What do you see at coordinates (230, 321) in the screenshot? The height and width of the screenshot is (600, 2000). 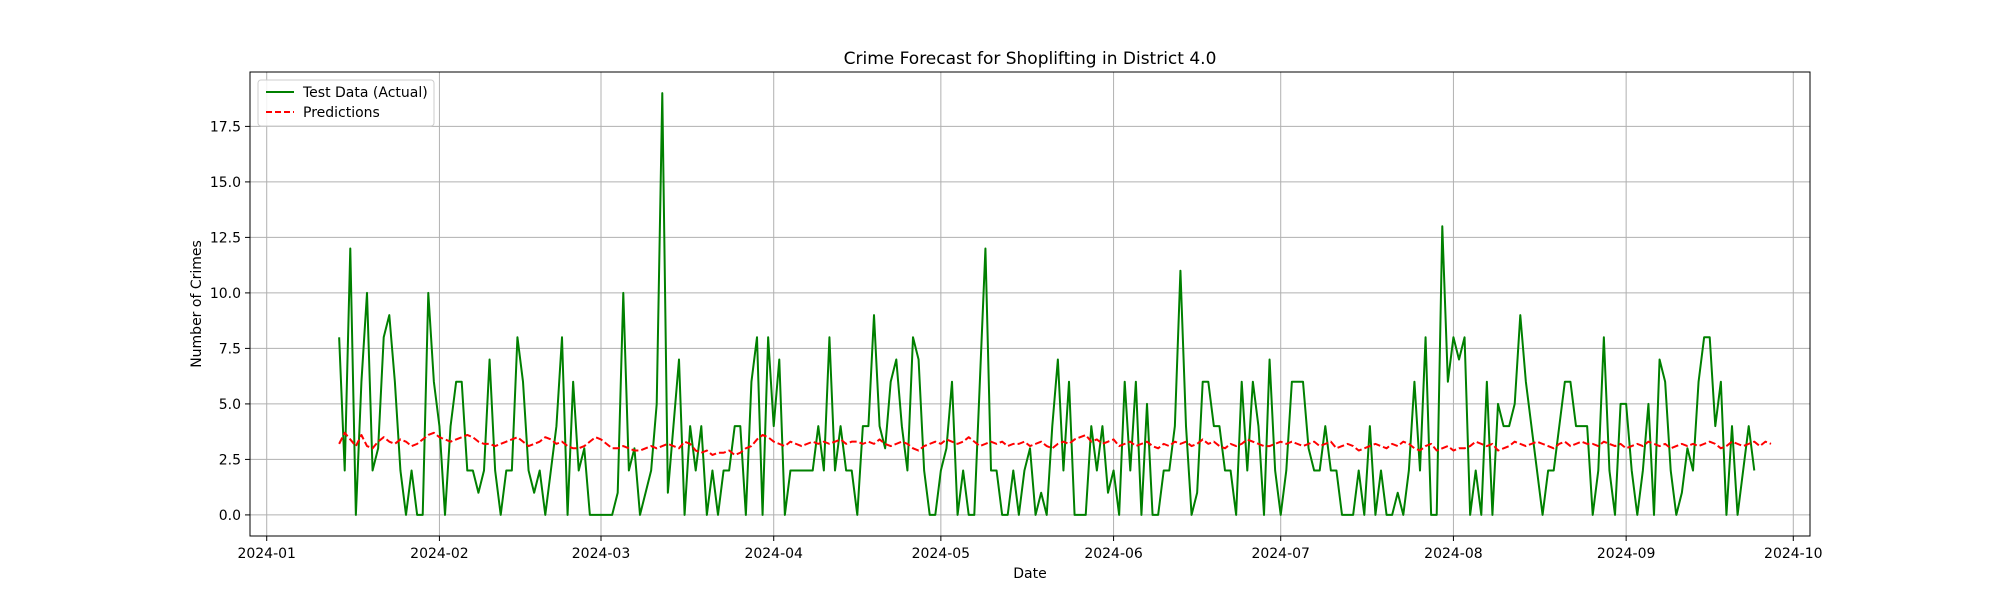 I see `y-axis-ticks: 0.0 2.5 5.0 7.5 10.0 12.5 15.0 17.5` at bounding box center [230, 321].